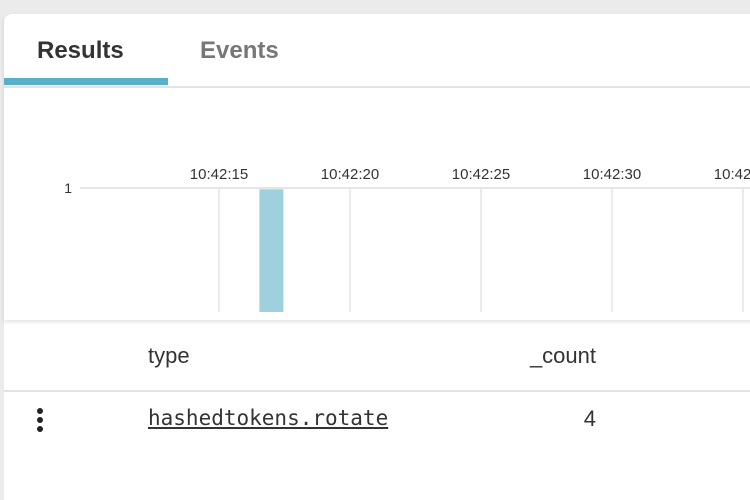  I want to click on tab-divider, so click(377, 87).